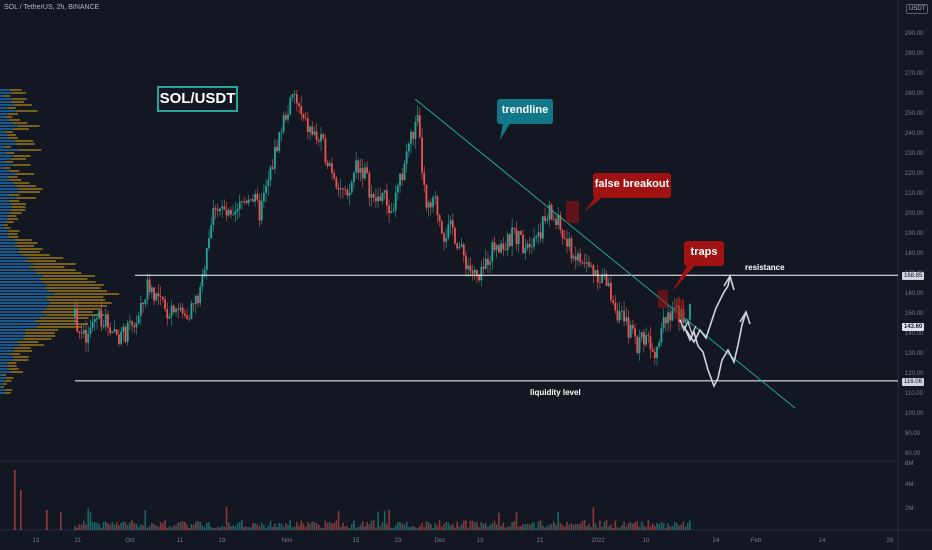 Image resolution: width=932 pixels, height=550 pixels. Describe the element at coordinates (594, 204) in the screenshot. I see `false-breakout-pointer` at that location.